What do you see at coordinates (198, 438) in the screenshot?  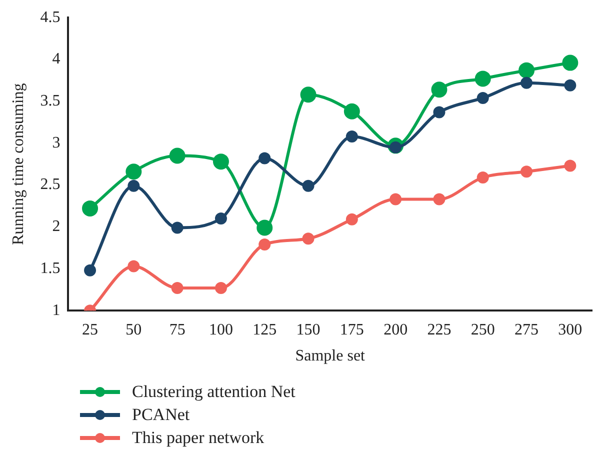 I see `legend-label: This paper network` at bounding box center [198, 438].